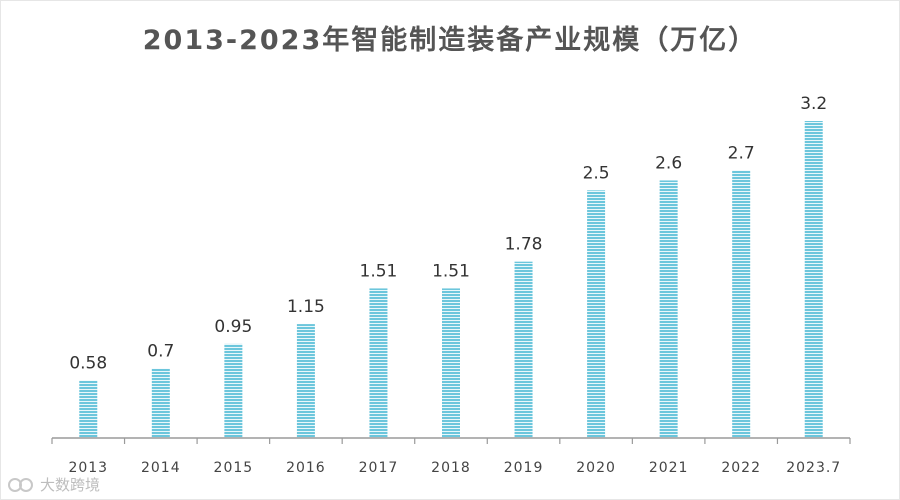  I want to click on value-label-2021: 2.6, so click(668, 163).